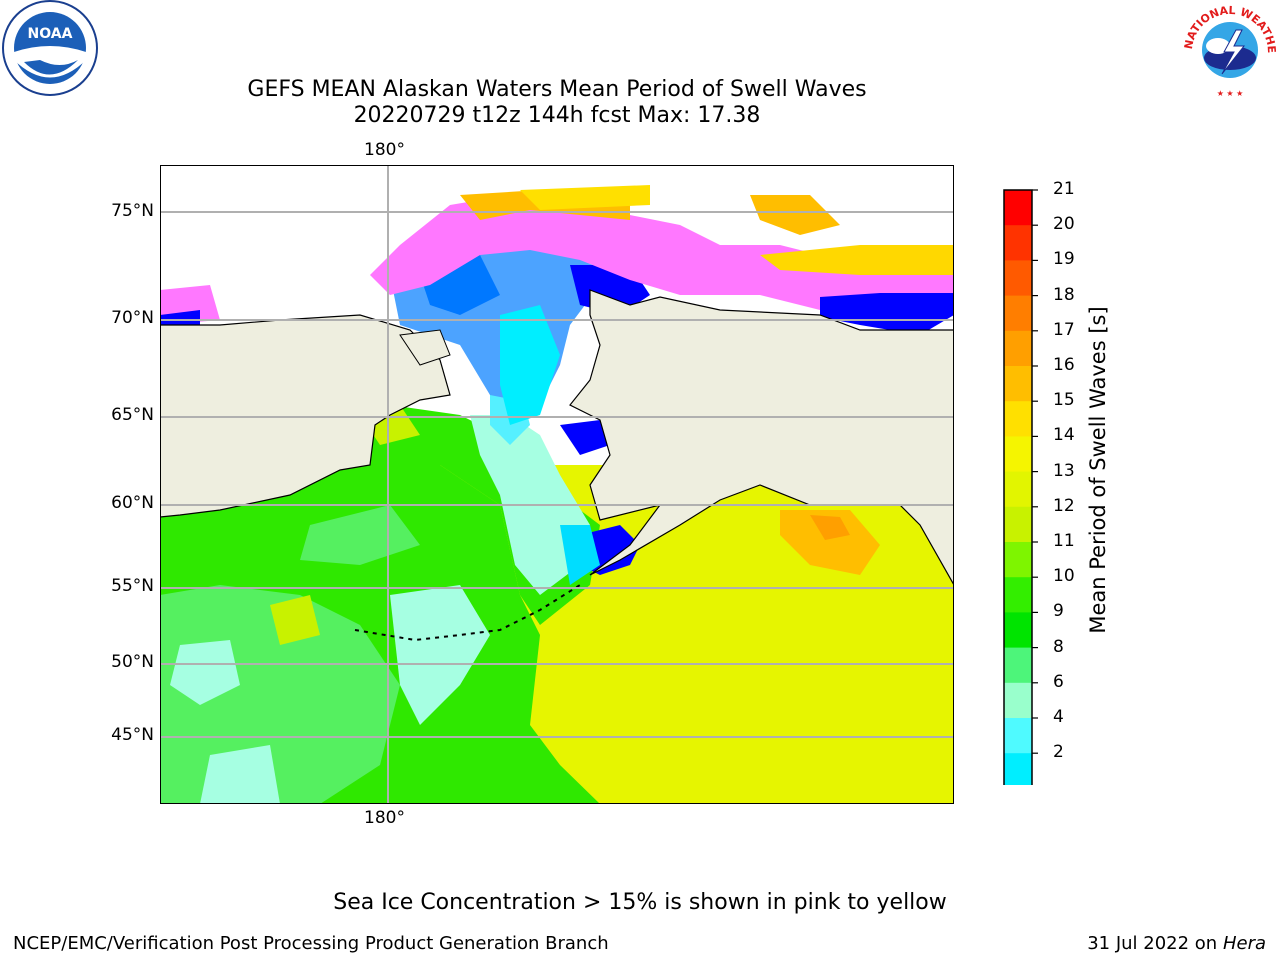  What do you see at coordinates (132, 415) in the screenshot?
I see `latitude-label-65: 65°N` at bounding box center [132, 415].